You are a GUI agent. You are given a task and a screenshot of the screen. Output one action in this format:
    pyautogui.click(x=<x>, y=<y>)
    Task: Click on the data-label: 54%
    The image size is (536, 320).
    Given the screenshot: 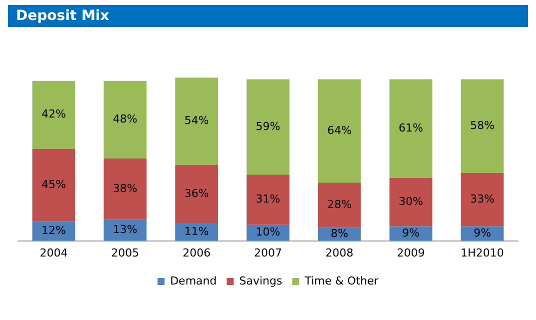 What is the action you would take?
    pyautogui.click(x=196, y=121)
    